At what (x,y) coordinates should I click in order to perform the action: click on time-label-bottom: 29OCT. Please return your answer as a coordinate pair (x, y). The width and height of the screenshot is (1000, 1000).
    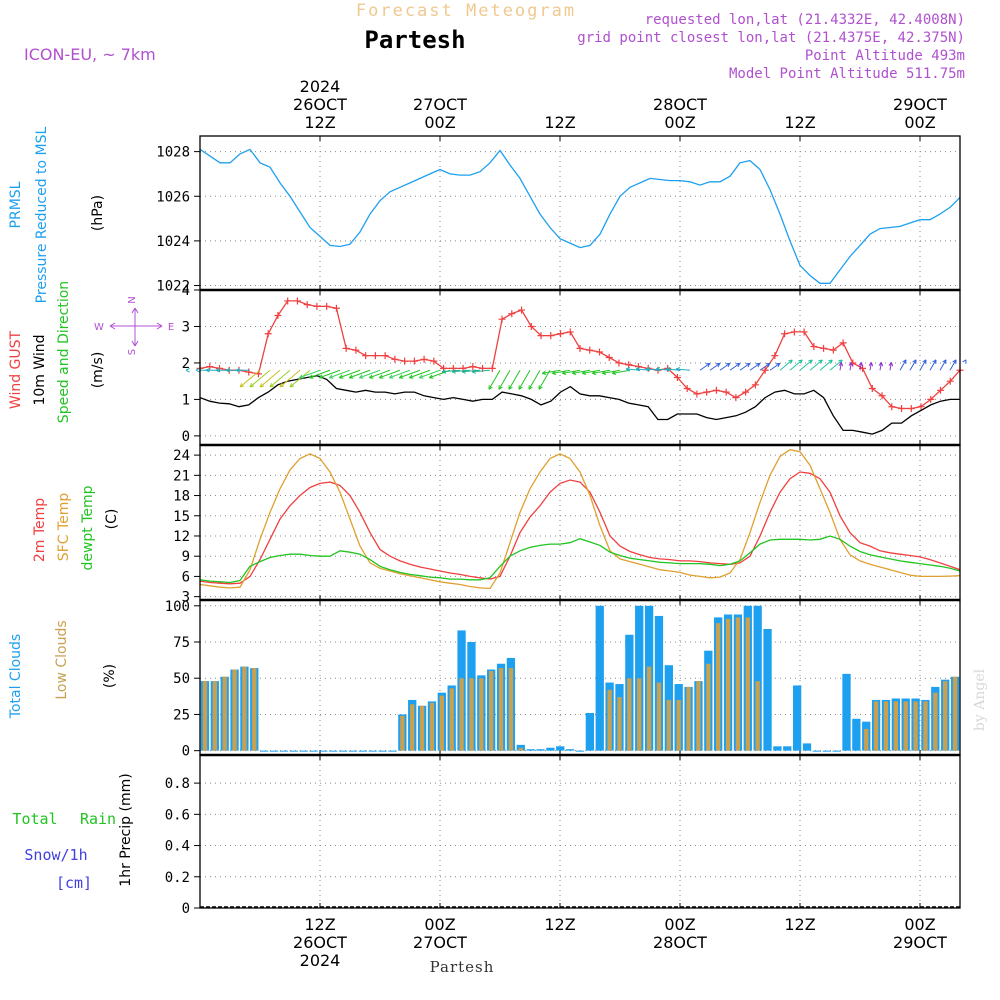
    Looking at the image, I should click on (920, 942).